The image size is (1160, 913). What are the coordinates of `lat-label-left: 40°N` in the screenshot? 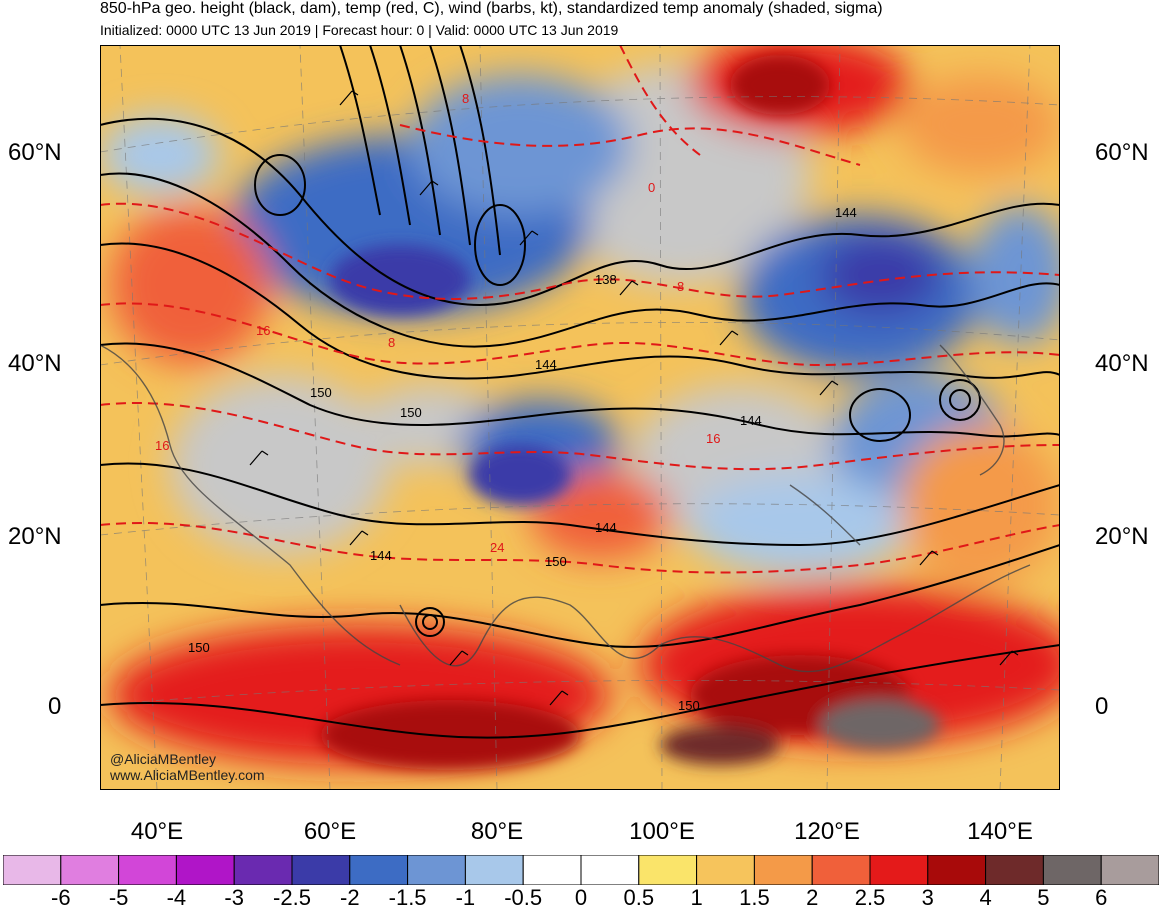 It's located at (35, 363).